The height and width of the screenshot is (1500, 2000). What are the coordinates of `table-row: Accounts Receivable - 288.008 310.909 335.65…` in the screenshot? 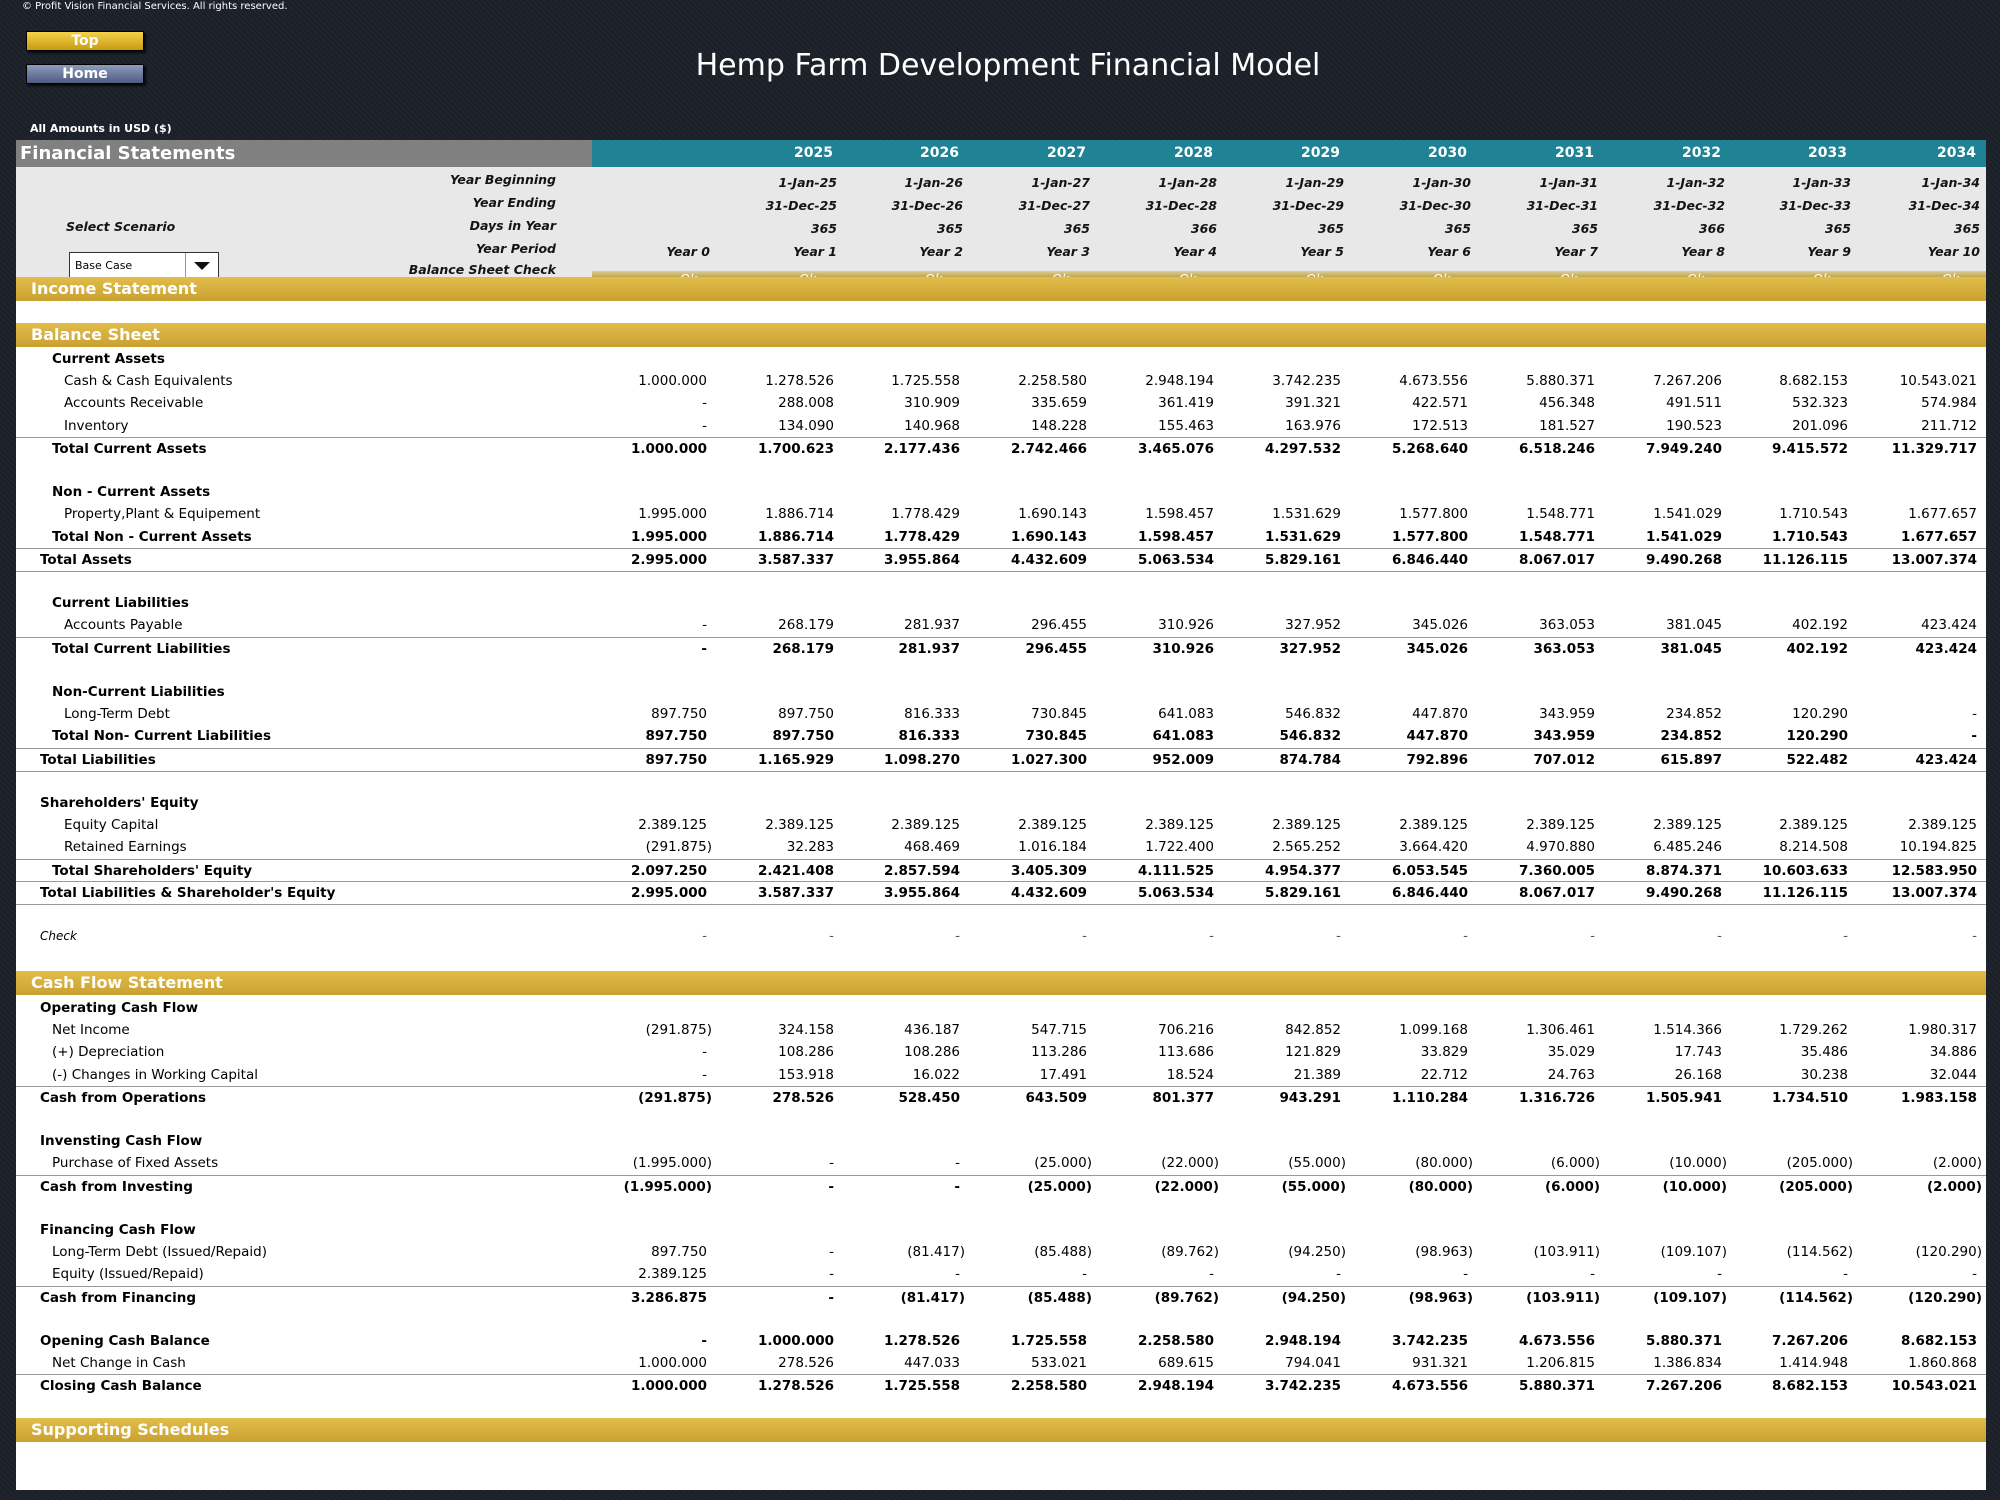 It's located at (1001, 403).